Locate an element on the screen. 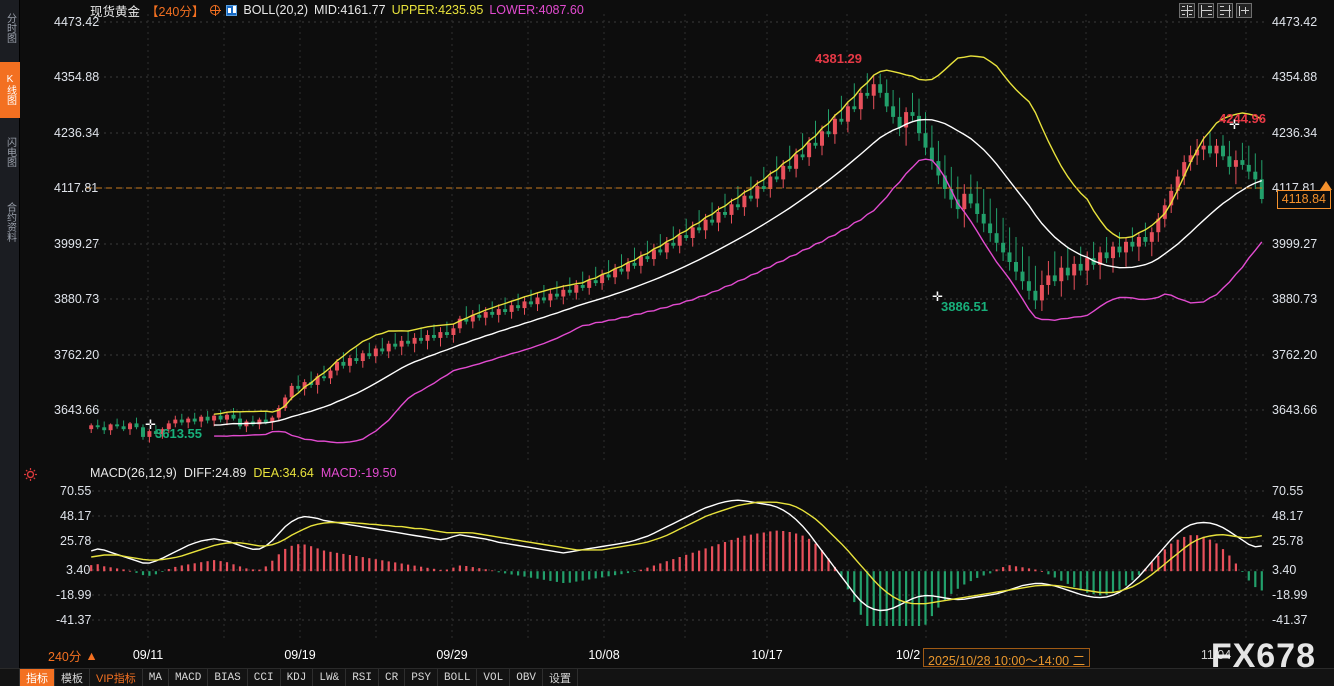 The width and height of the screenshot is (1334, 686). toolbar-filler is located at coordinates (956, 677).